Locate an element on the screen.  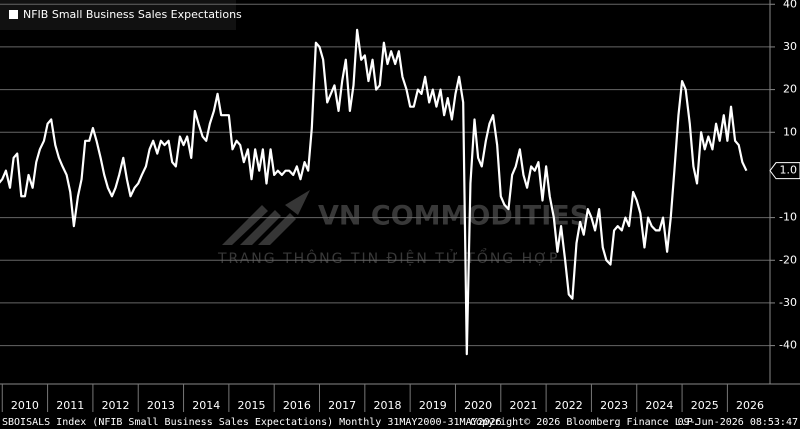
y-tick-label: 30 is located at coordinates (790, 46).